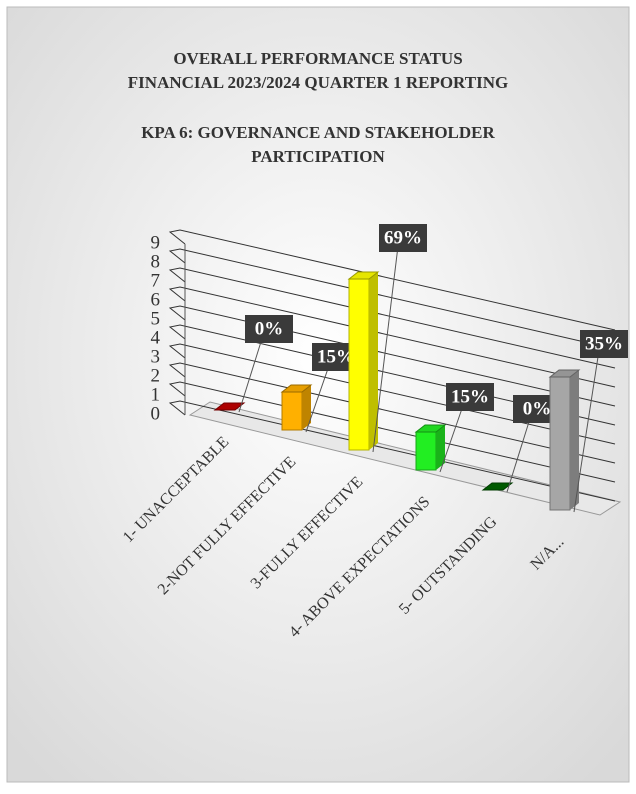 The height and width of the screenshot is (794, 636). What do you see at coordinates (156, 280) in the screenshot?
I see `y-tick-label: 7` at bounding box center [156, 280].